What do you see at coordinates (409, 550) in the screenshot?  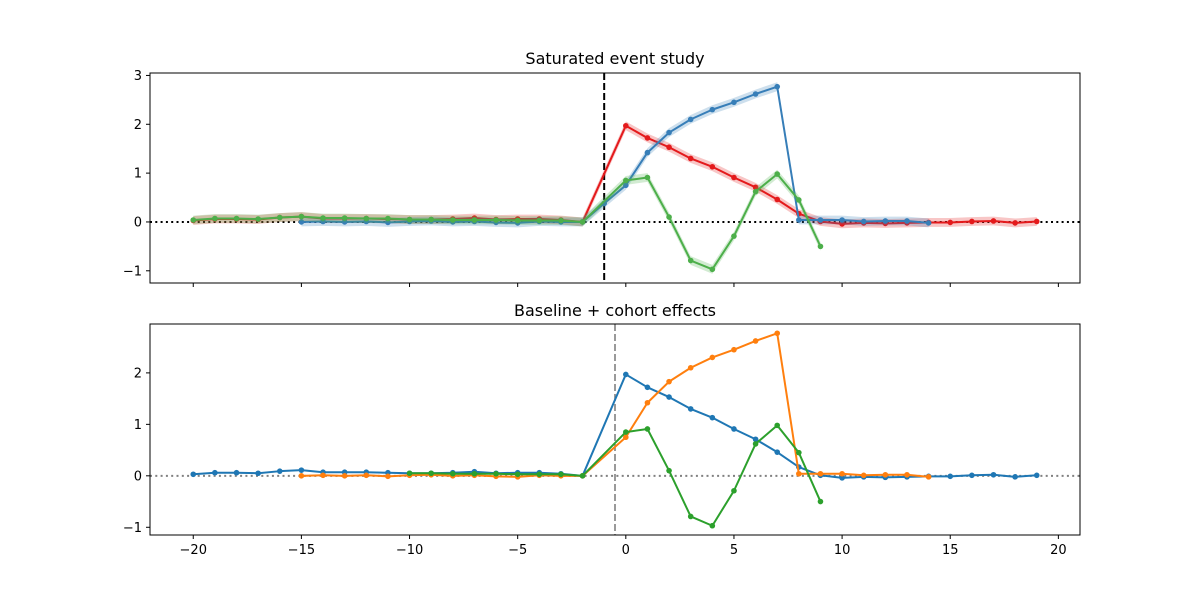 I see `bottom-x-tick-label: −10` at bounding box center [409, 550].